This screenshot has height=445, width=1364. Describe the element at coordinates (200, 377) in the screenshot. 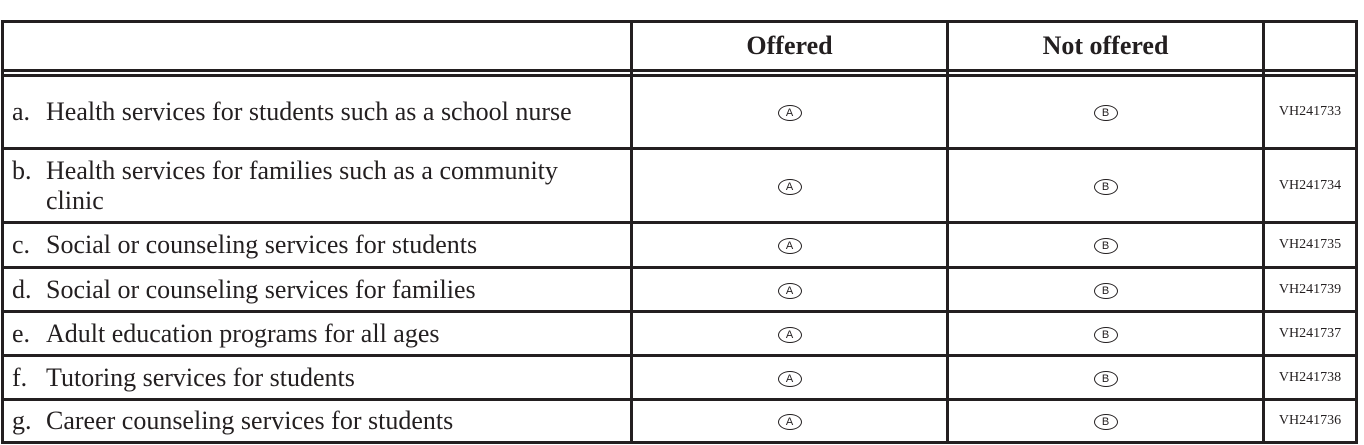

I see `item-text: Tutoring services for students` at that location.